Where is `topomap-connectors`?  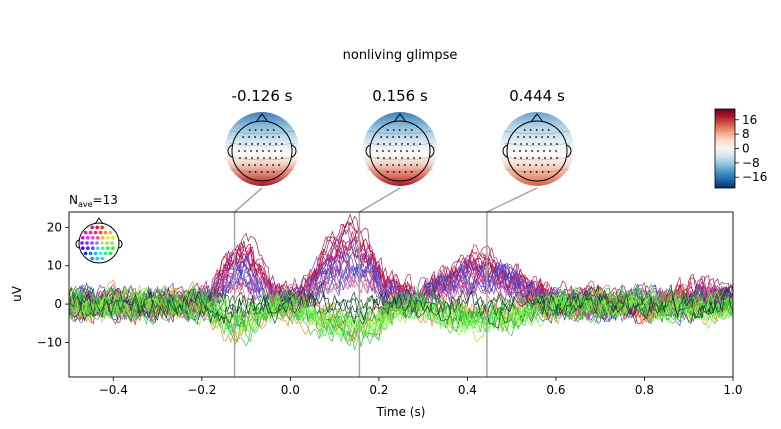 topomap-connectors is located at coordinates (386, 200).